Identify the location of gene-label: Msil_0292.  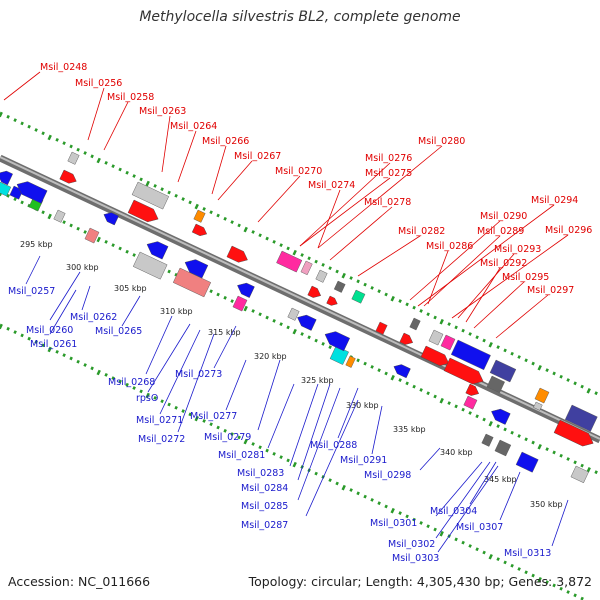
(503, 263).